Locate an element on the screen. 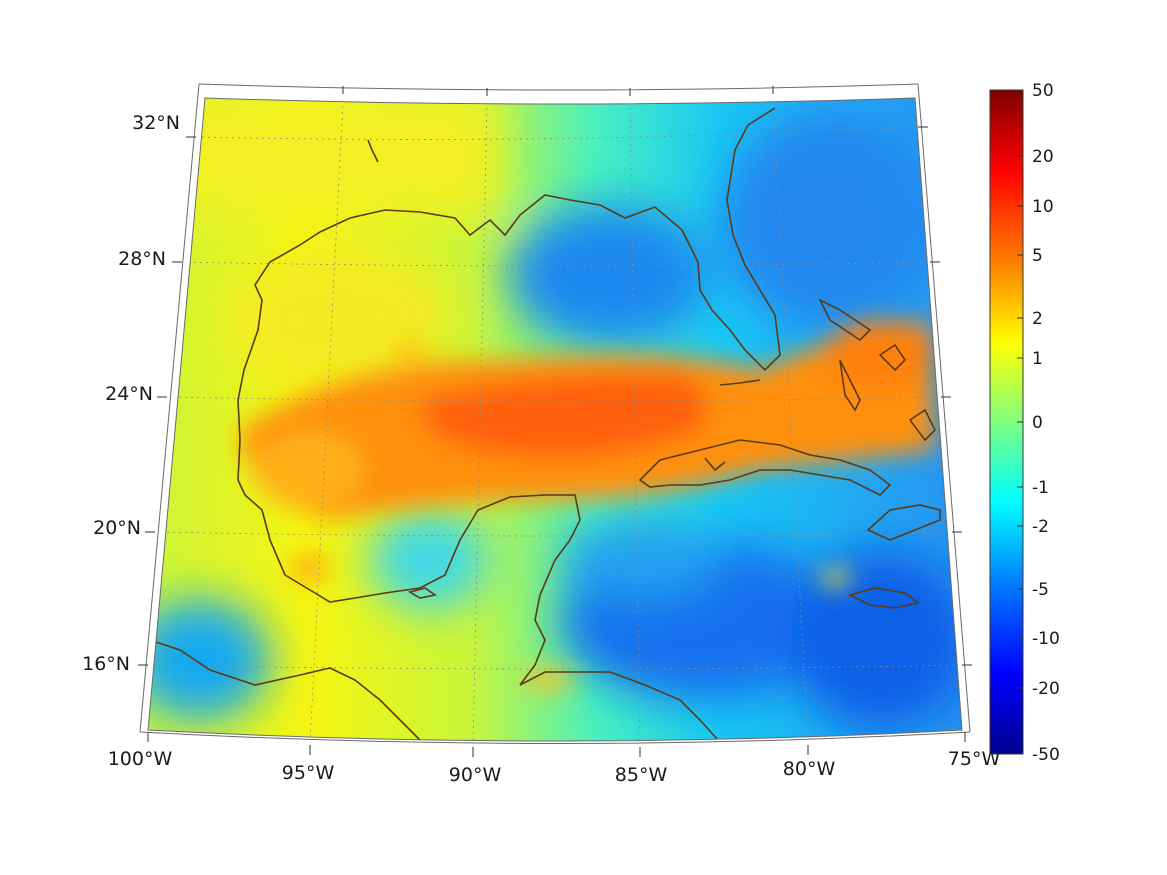 Image resolution: width=1167 pixels, height=875 pixels. lon-label-90: 90°W is located at coordinates (475, 775).